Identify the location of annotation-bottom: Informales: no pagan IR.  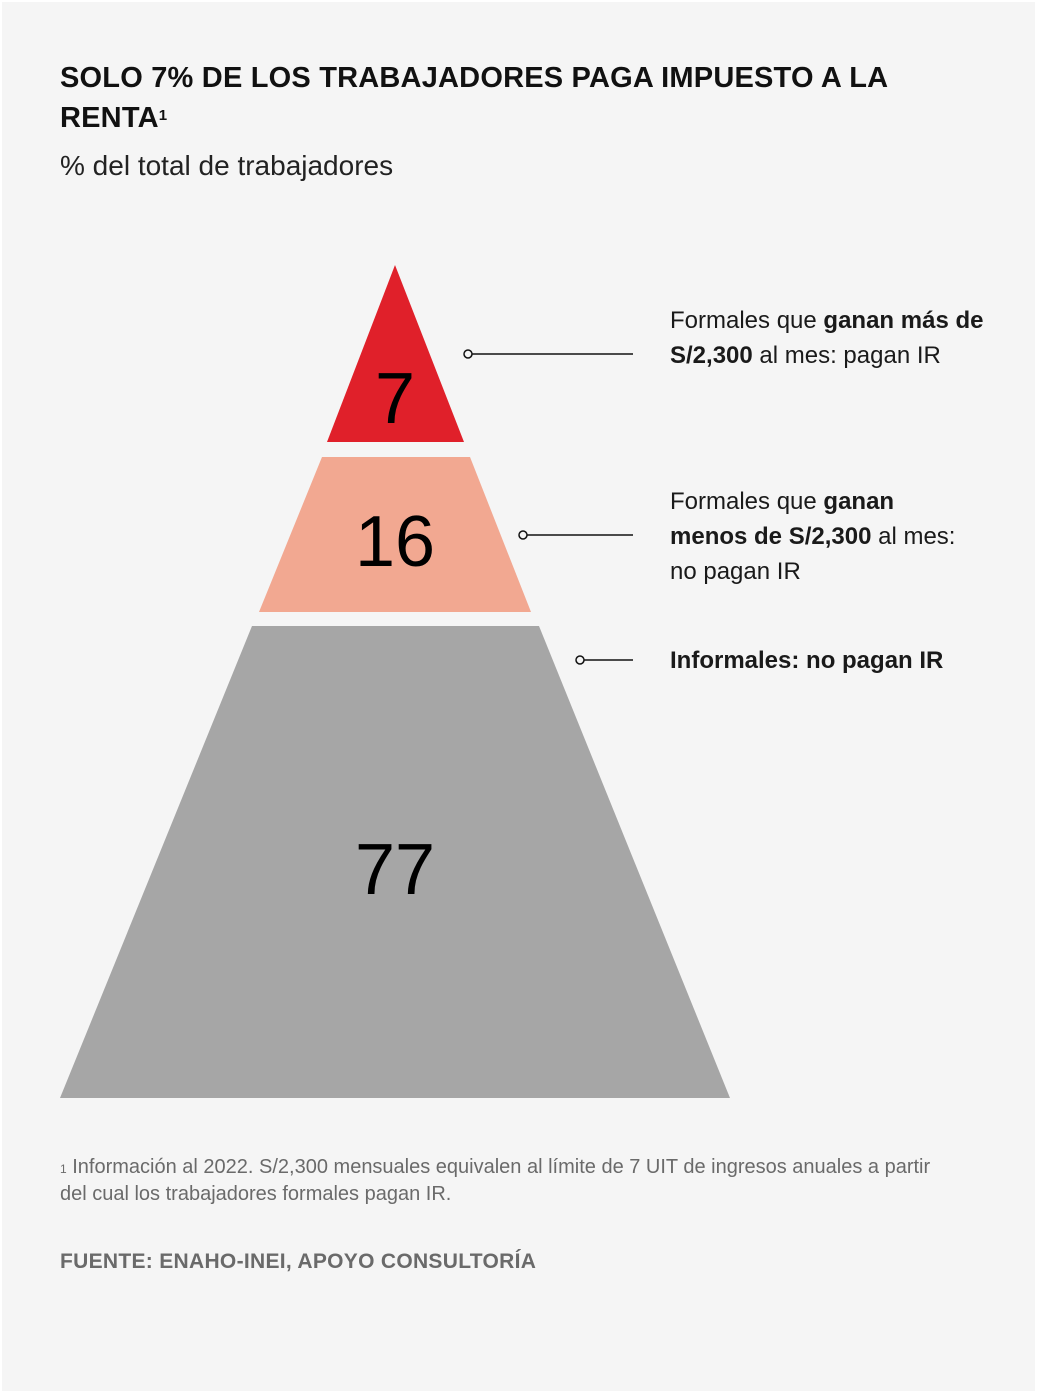
(840, 660).